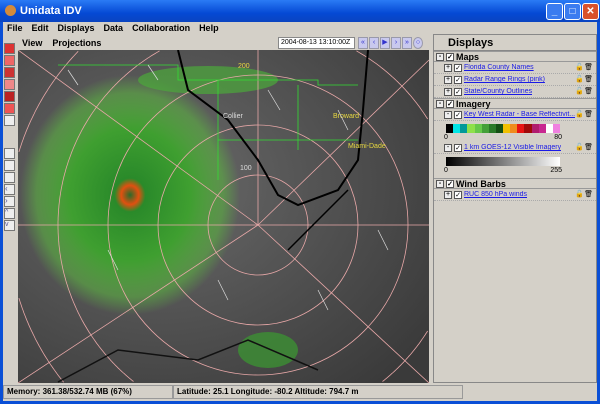 The height and width of the screenshot is (404, 600). I want to click on close-button: ✕, so click(590, 11).